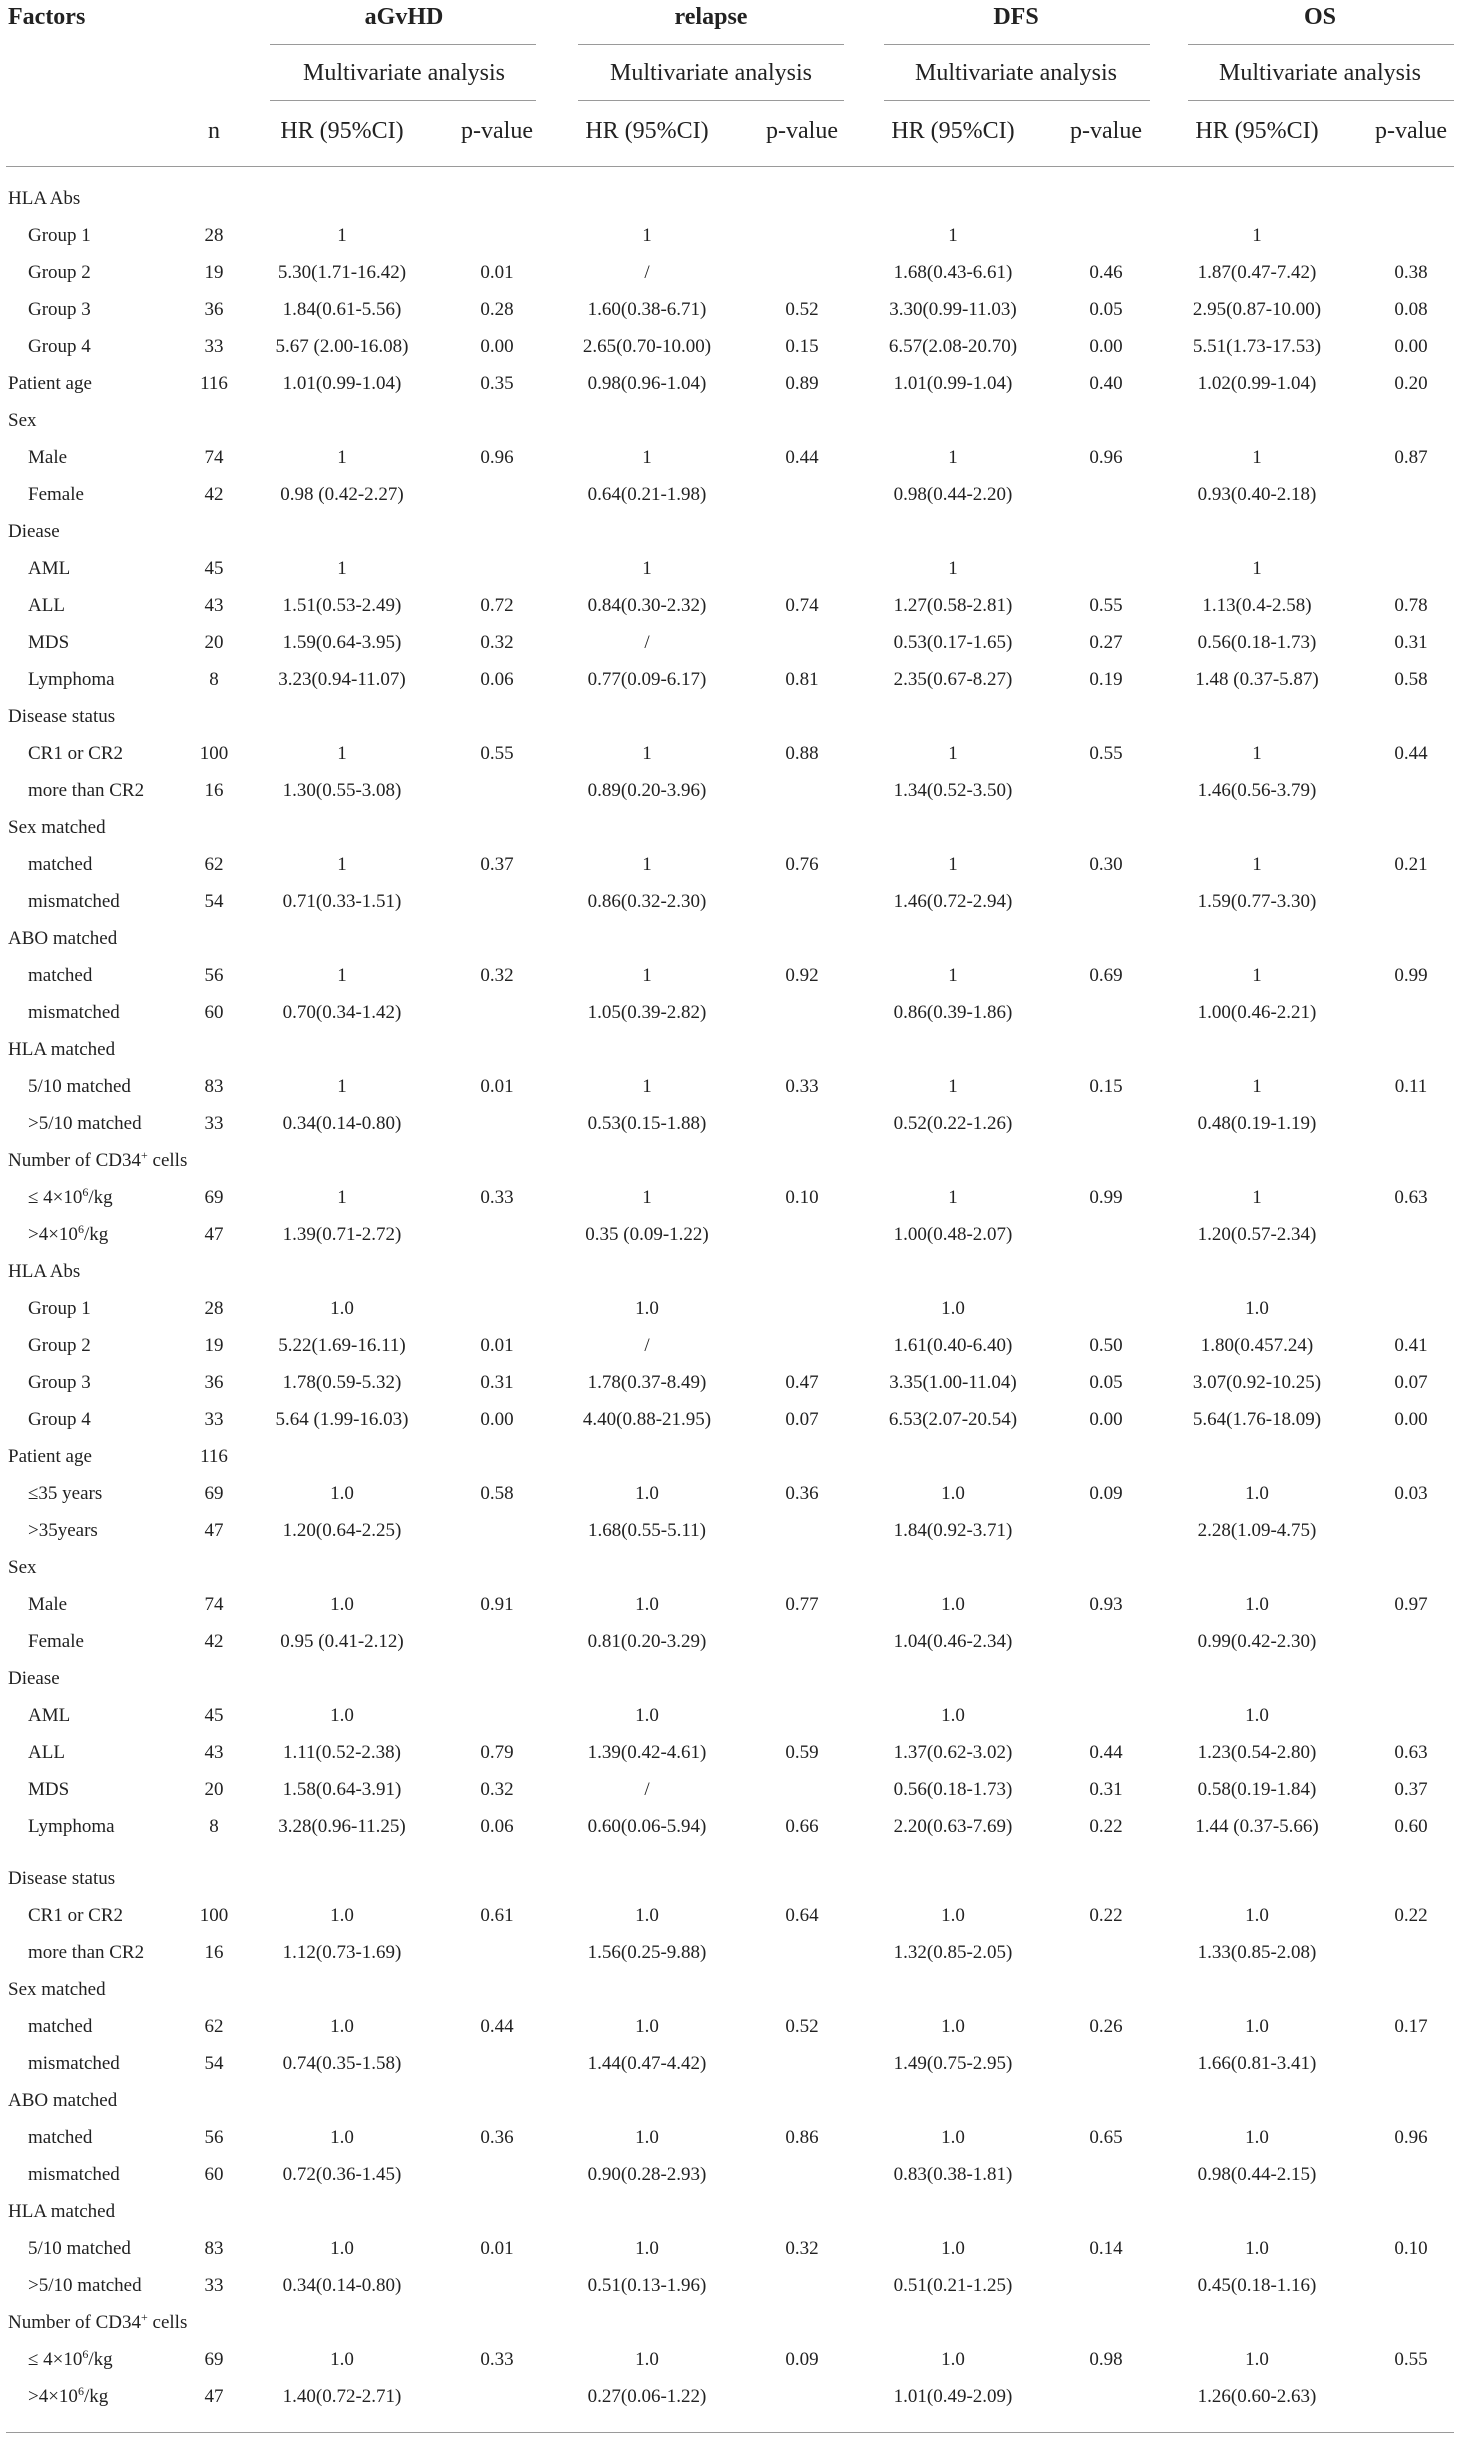  Describe the element at coordinates (496, 864) in the screenshot. I see `cell-a-p: 0.37` at that location.